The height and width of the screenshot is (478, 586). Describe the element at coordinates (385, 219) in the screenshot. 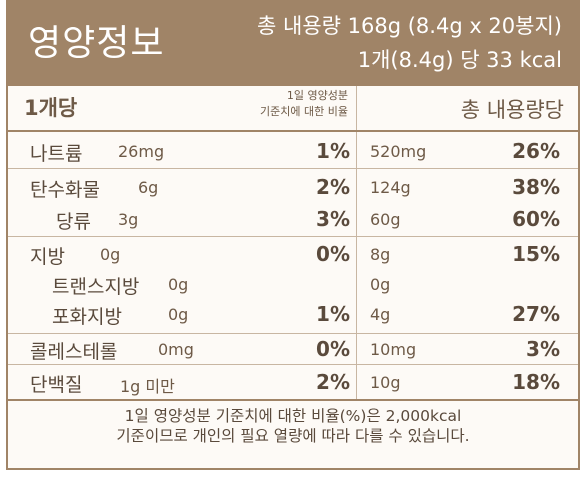

I see `total-amount: 60g` at that location.